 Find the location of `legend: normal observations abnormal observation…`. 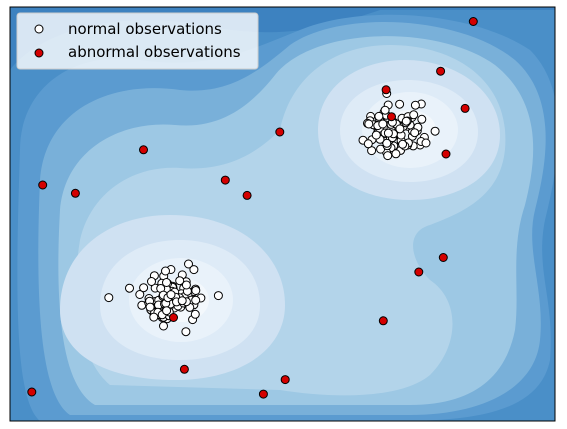

legend: normal observations abnormal observation… is located at coordinates (137, 41).